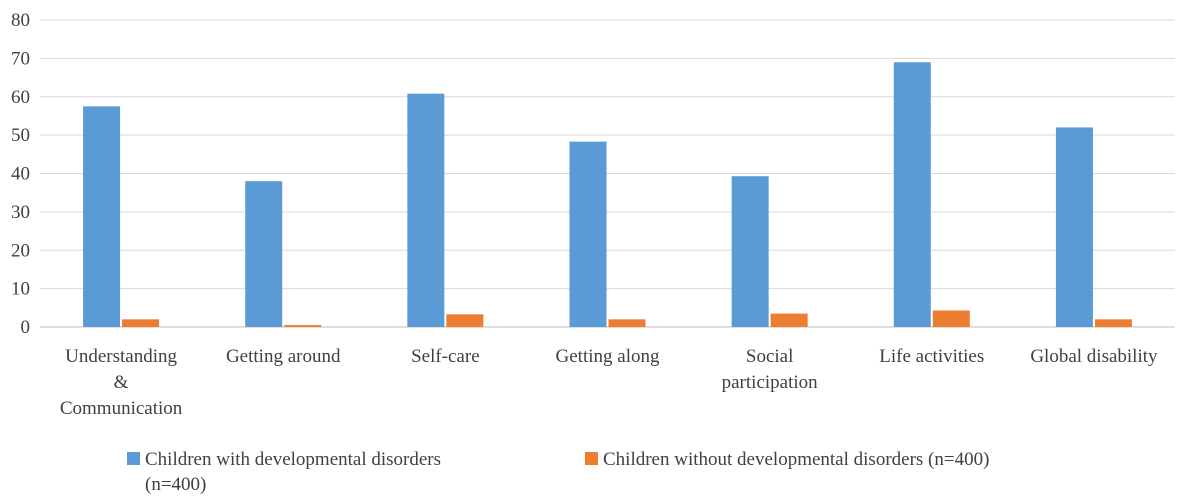 The height and width of the screenshot is (498, 1179). I want to click on y-tick-label: 60, so click(20, 97).